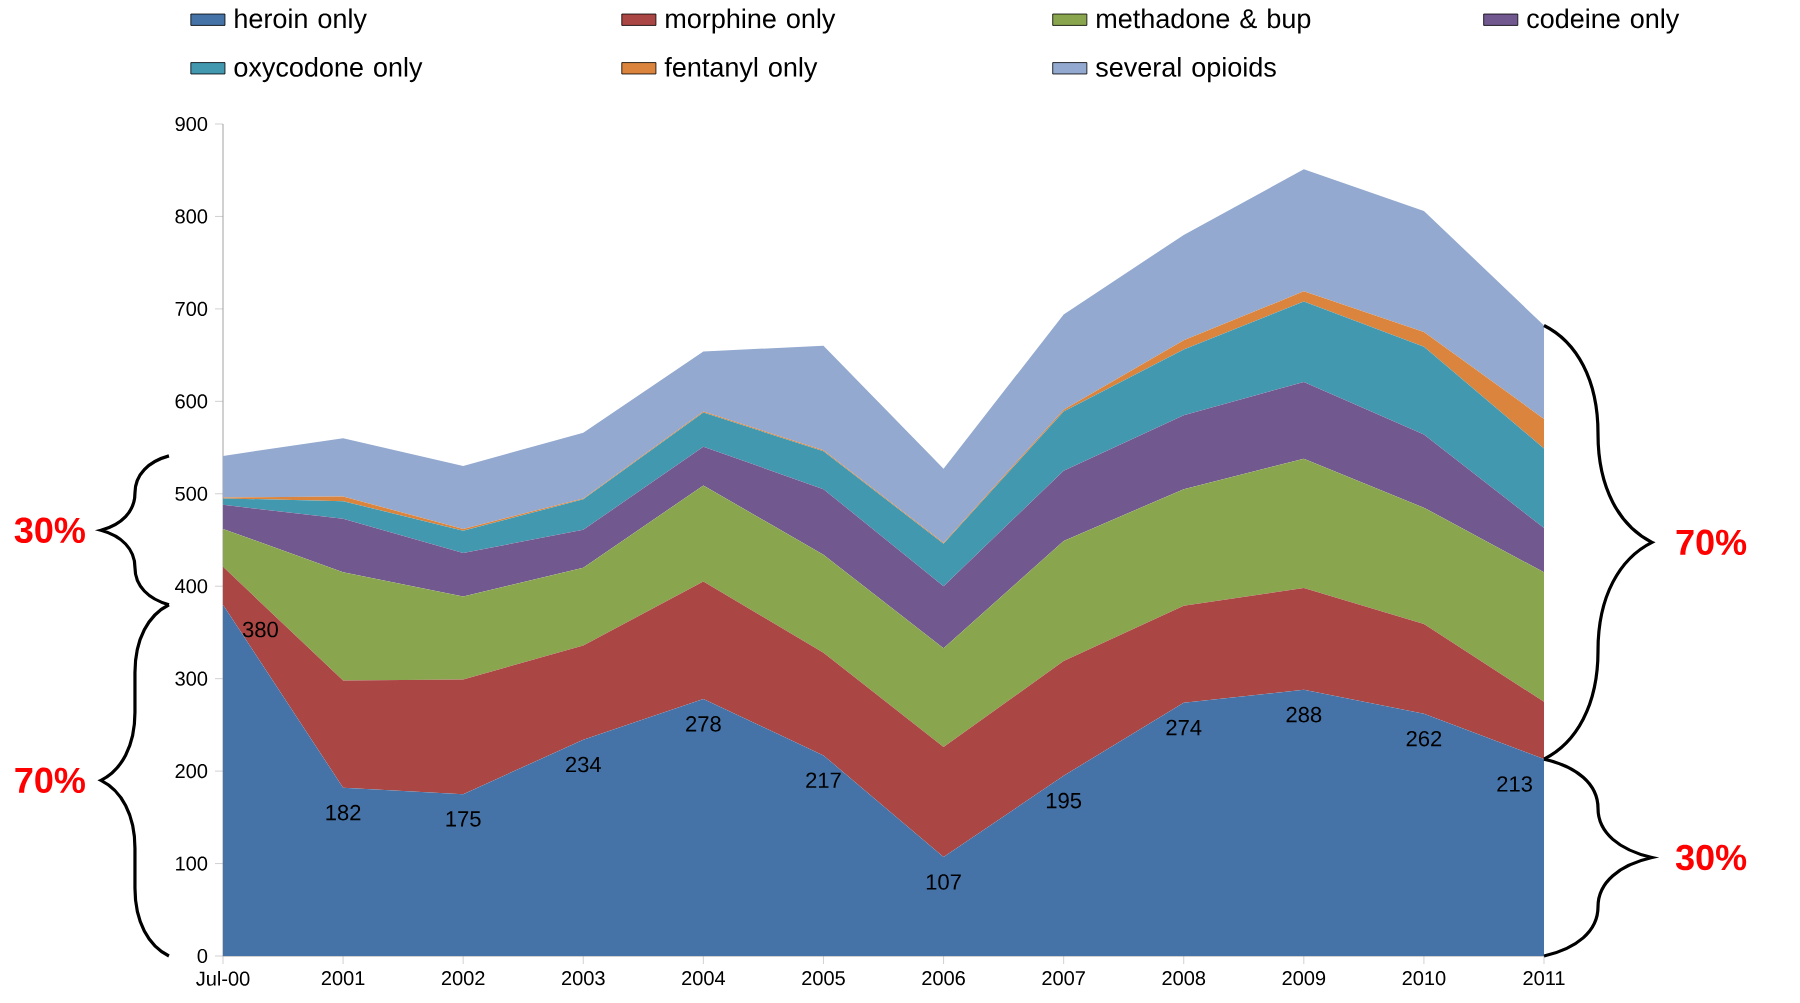 This screenshot has height=1003, width=1800. Describe the element at coordinates (328, 69) in the screenshot. I see `legend-label: oxycodone only` at that location.